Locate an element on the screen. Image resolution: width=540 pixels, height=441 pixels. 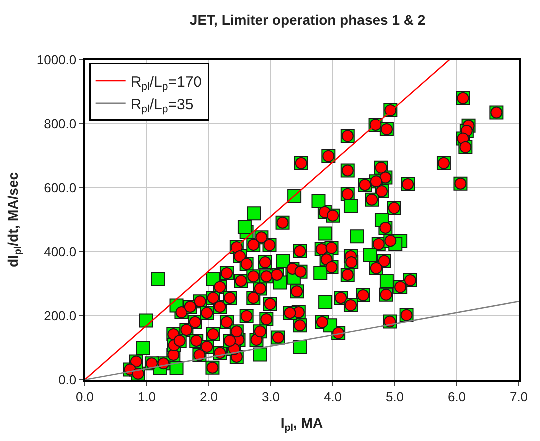
x-tick-label: 4.0 is located at coordinates (333, 396).